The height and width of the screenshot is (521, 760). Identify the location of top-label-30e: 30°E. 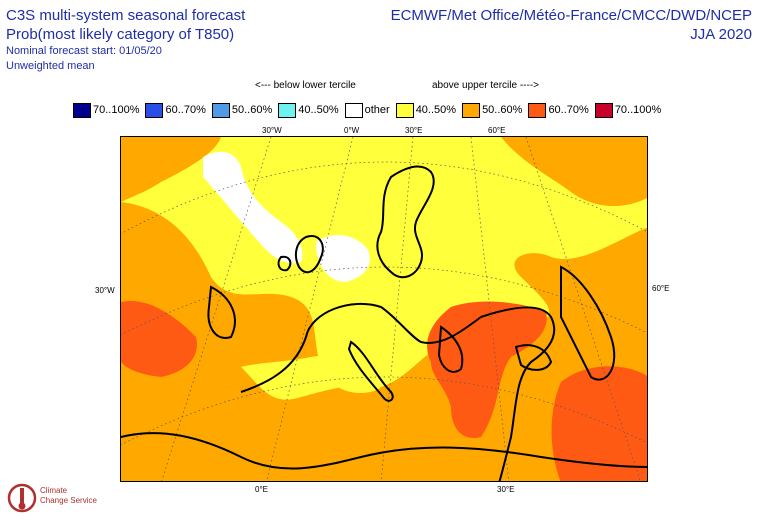
(414, 130).